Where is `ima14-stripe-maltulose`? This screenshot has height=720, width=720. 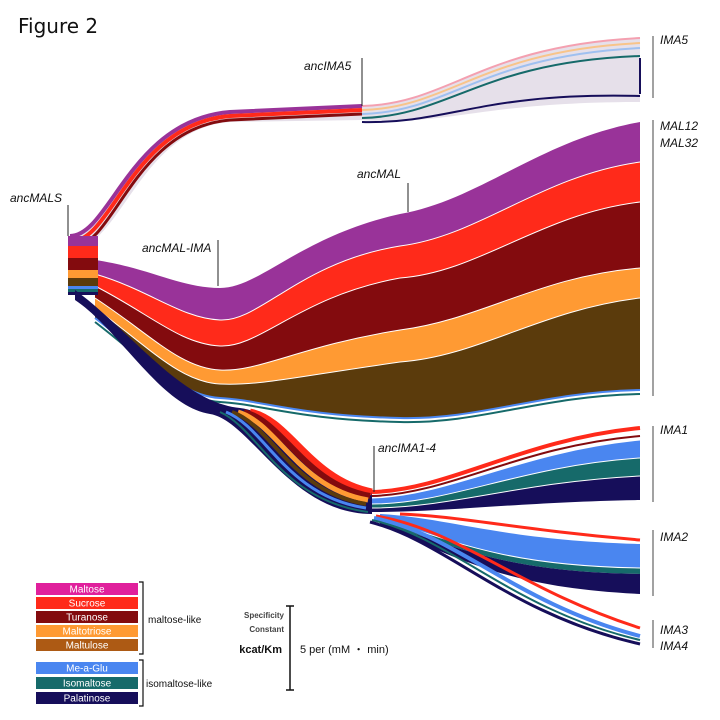 ima14-stripe-maltulose is located at coordinates (299, 458).